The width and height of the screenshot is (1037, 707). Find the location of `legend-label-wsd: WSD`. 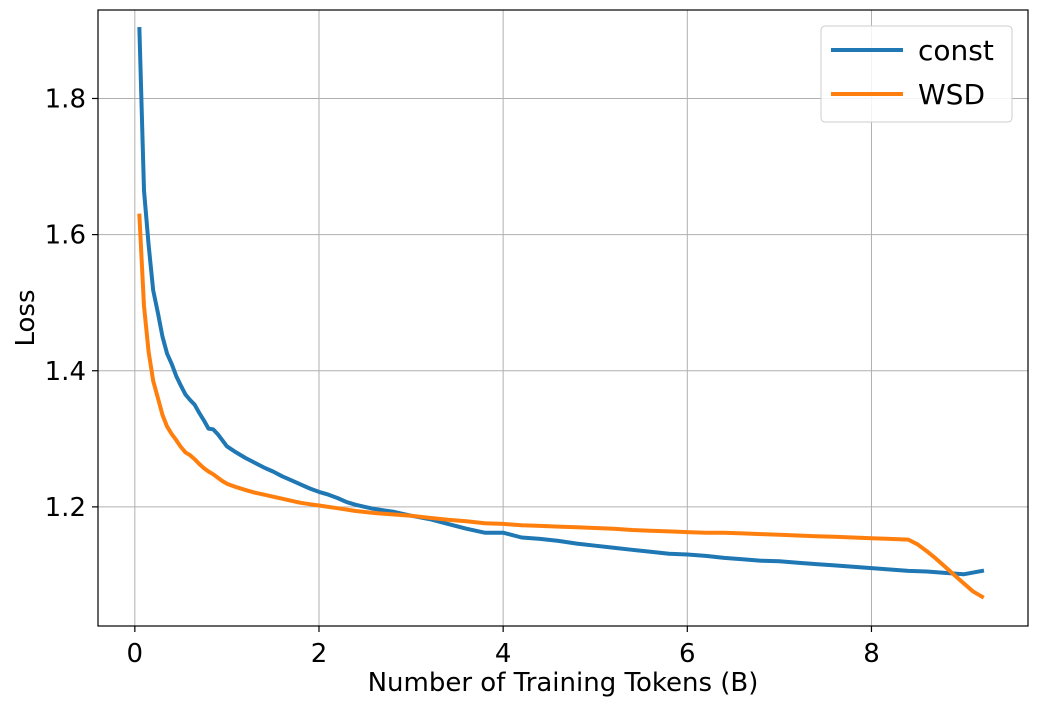

legend-label-wsd: WSD is located at coordinates (951, 94).